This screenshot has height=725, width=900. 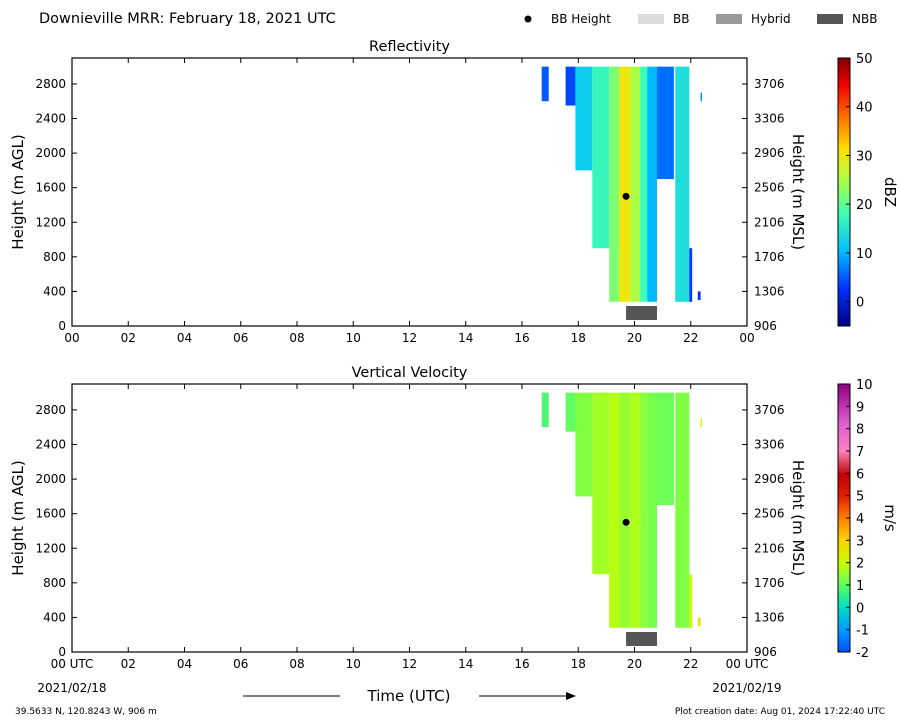 What do you see at coordinates (634, 664) in the screenshot?
I see `x-tick-label-10: 20` at bounding box center [634, 664].